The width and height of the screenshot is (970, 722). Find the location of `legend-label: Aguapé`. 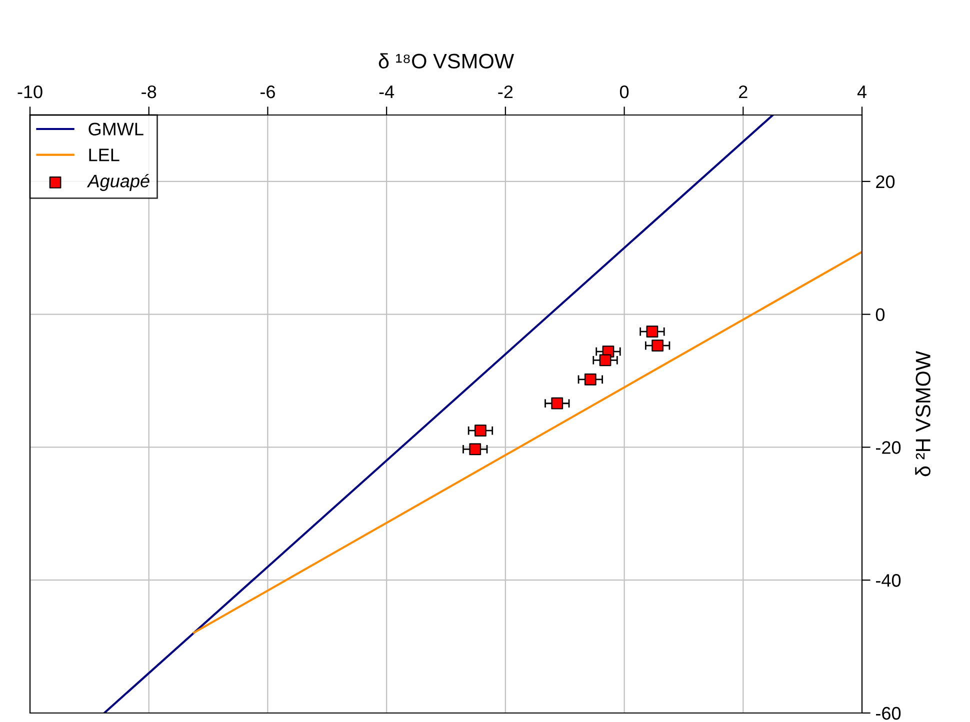

legend-label: Aguapé is located at coordinates (118, 182).